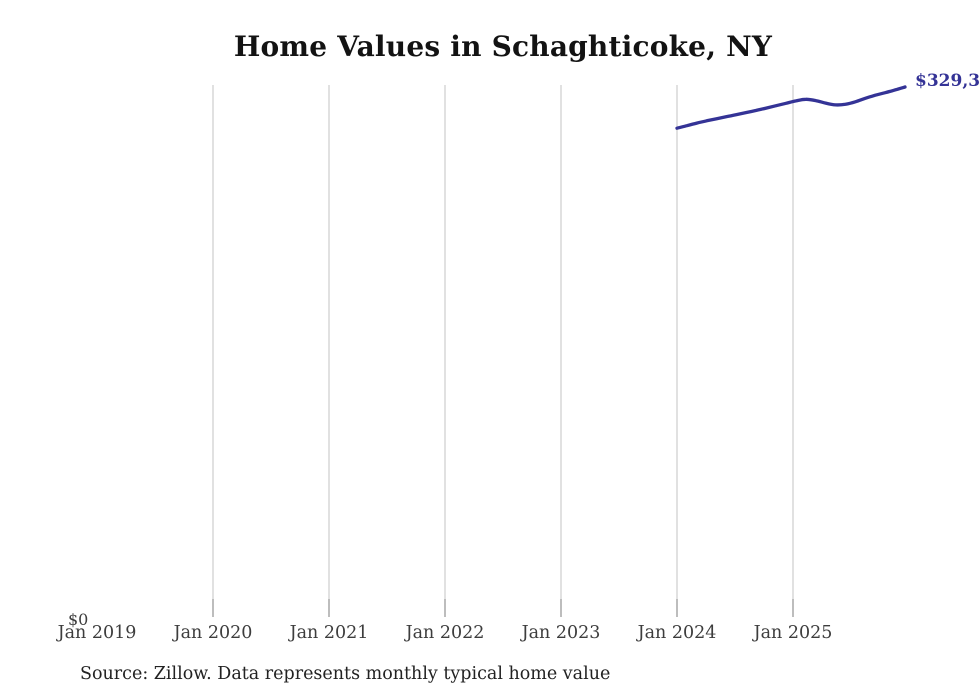  I want to click on latest-value-label: $329,322, so click(947, 81).